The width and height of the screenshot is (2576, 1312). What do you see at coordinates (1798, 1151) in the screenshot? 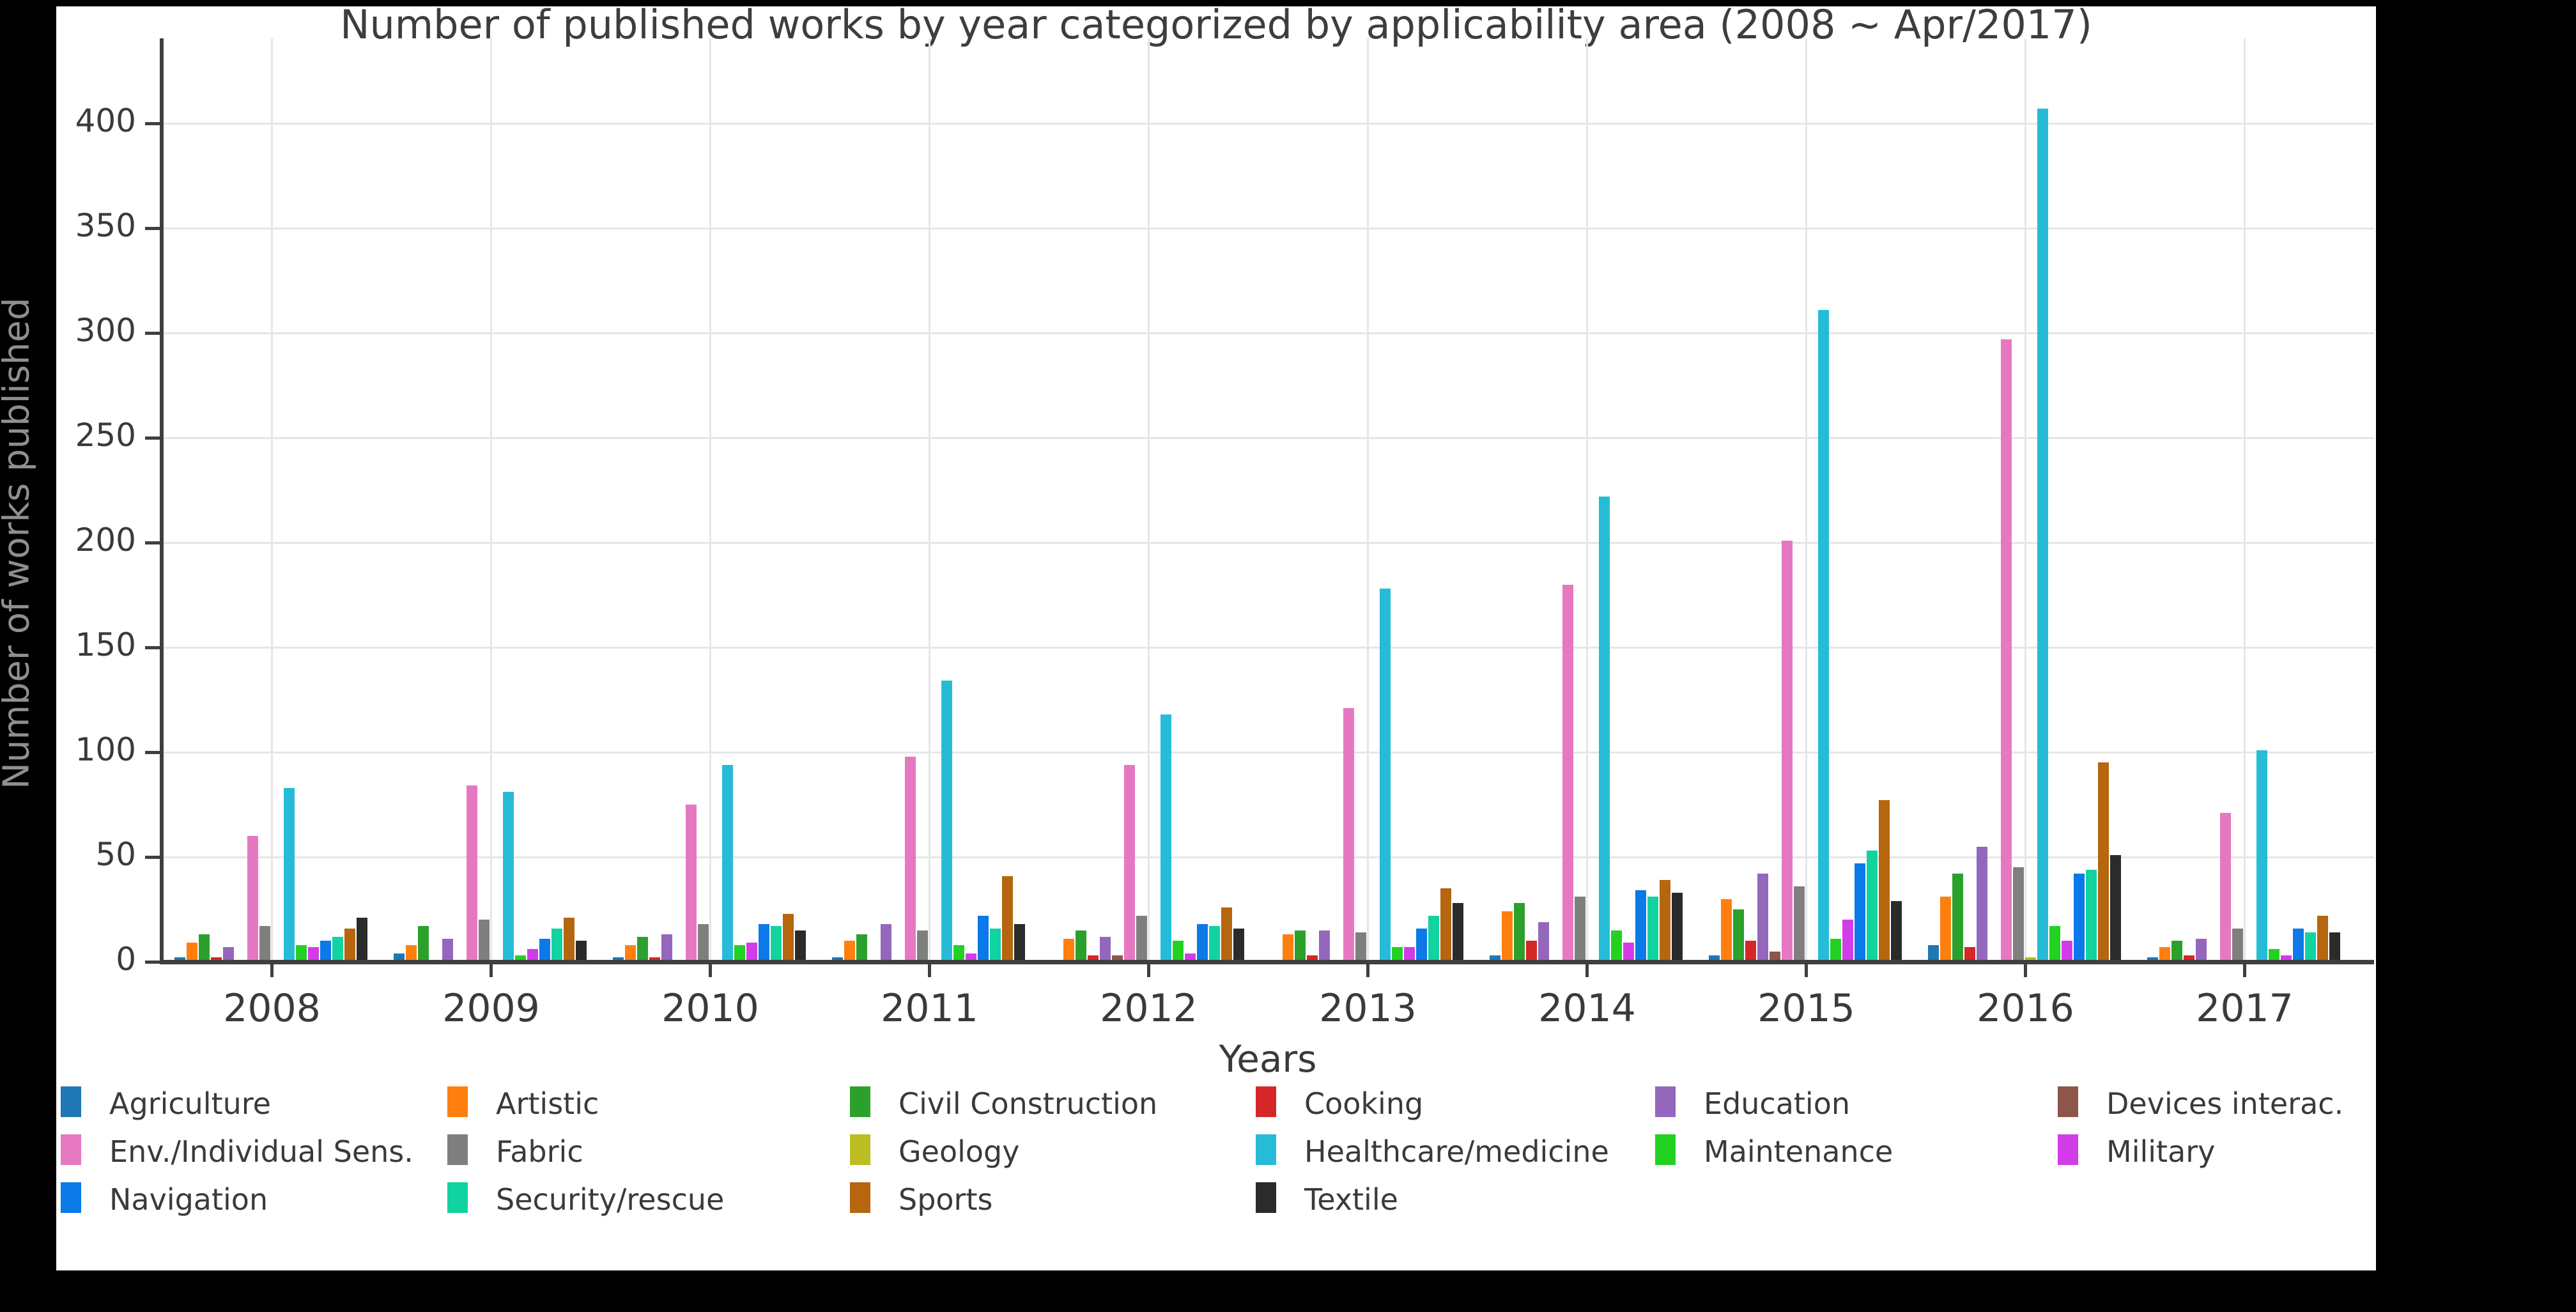
I see `legend-label-maintenance: Maintenance` at bounding box center [1798, 1151].